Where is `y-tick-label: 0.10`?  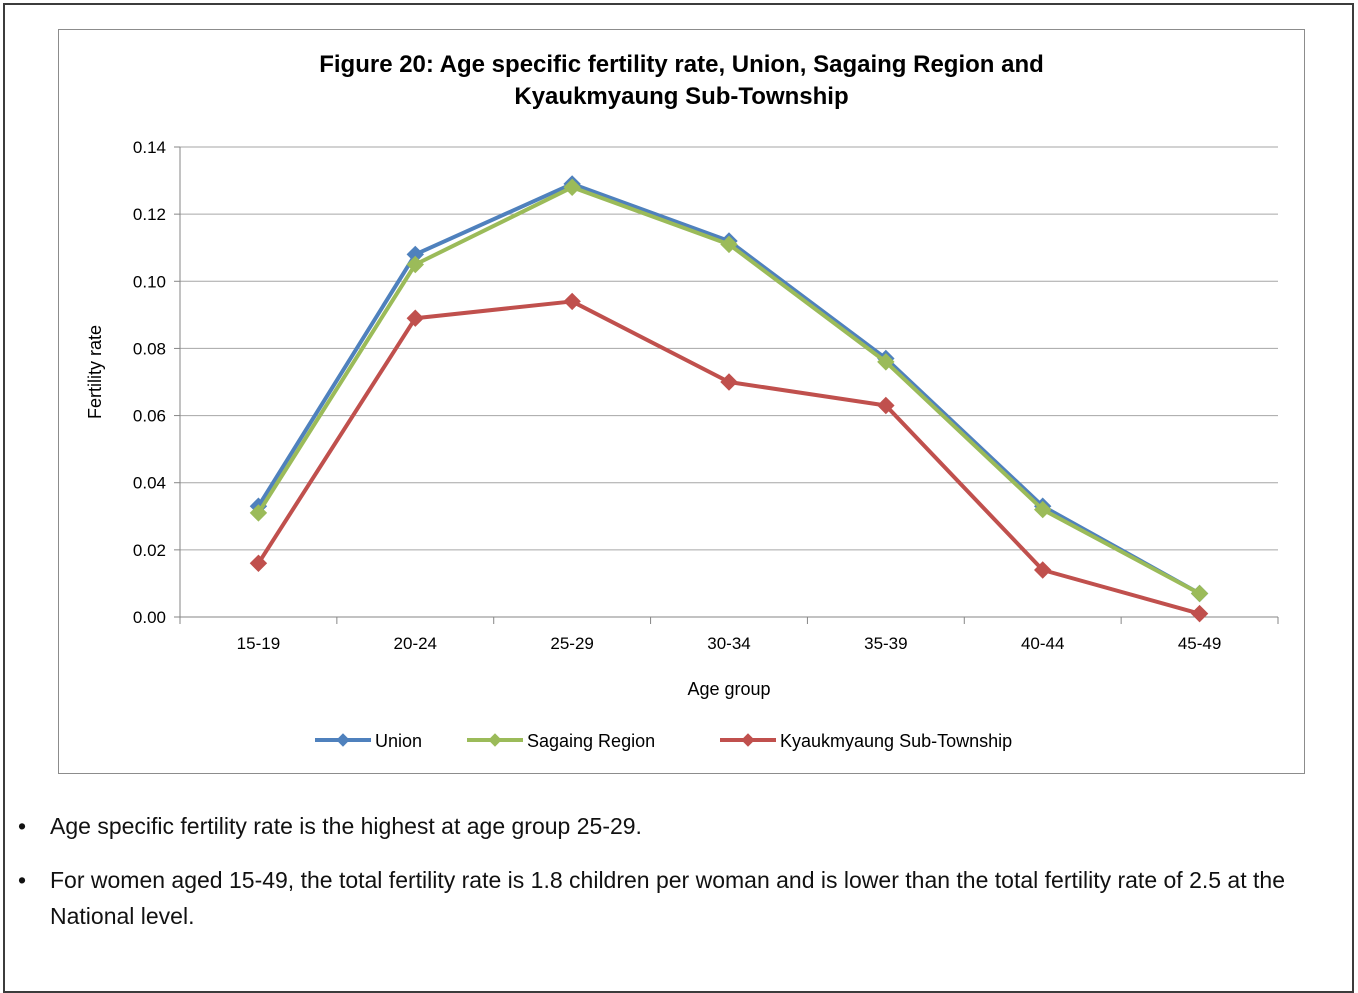
y-tick-label: 0.10 is located at coordinates (149, 281).